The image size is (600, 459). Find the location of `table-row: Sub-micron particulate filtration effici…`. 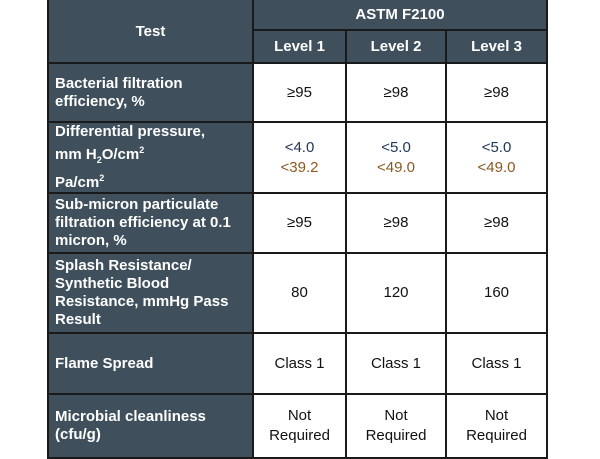

table-row: Sub-micron particulate filtration effici… is located at coordinates (297, 223).